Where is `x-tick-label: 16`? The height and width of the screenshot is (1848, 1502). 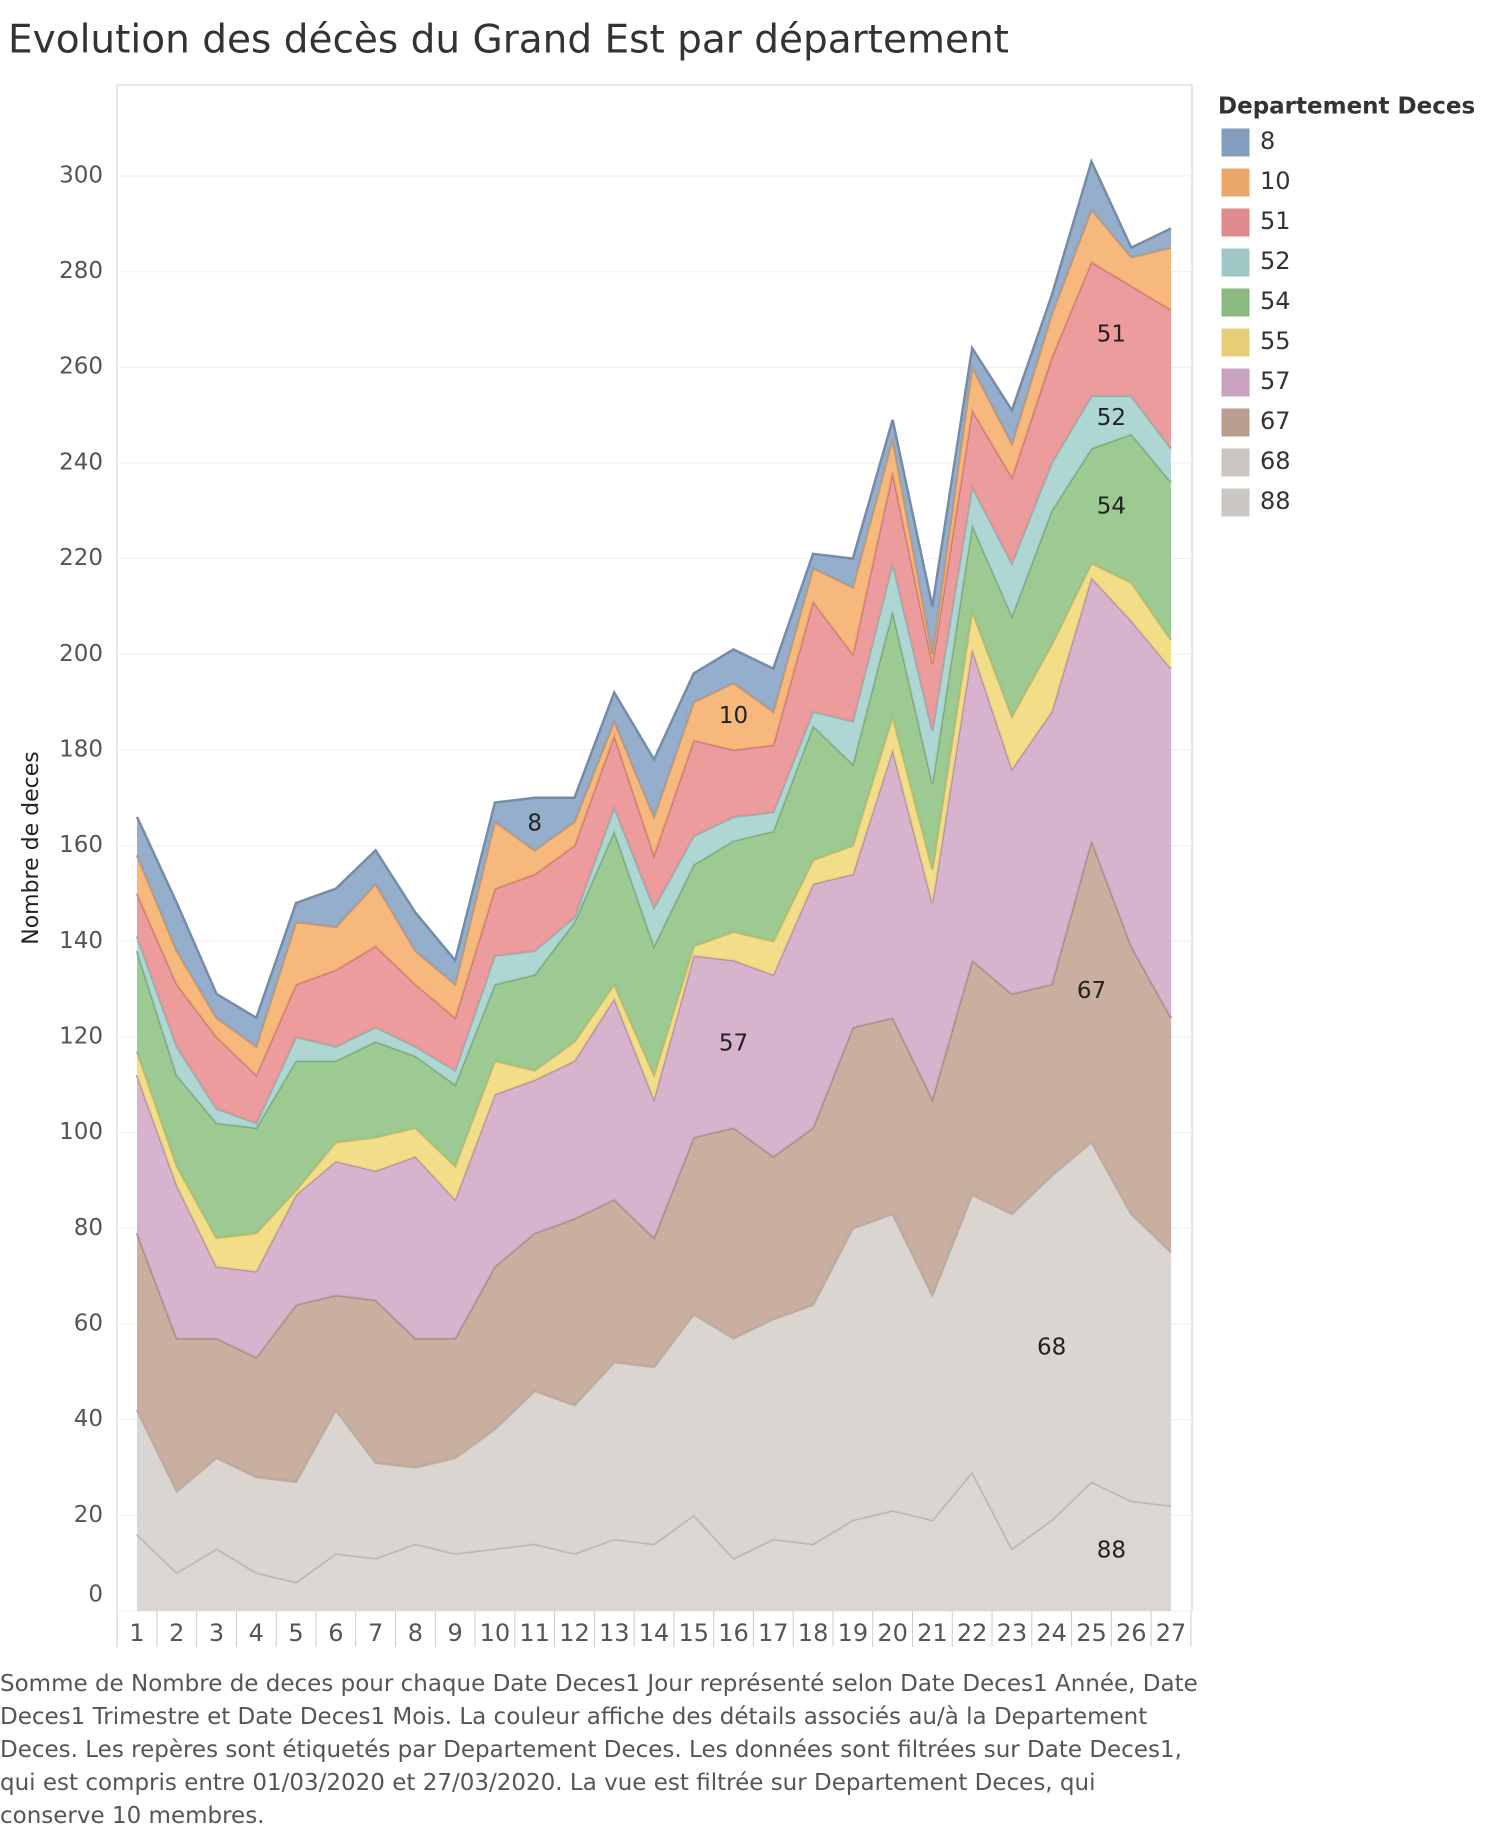 x-tick-label: 16 is located at coordinates (733, 1633).